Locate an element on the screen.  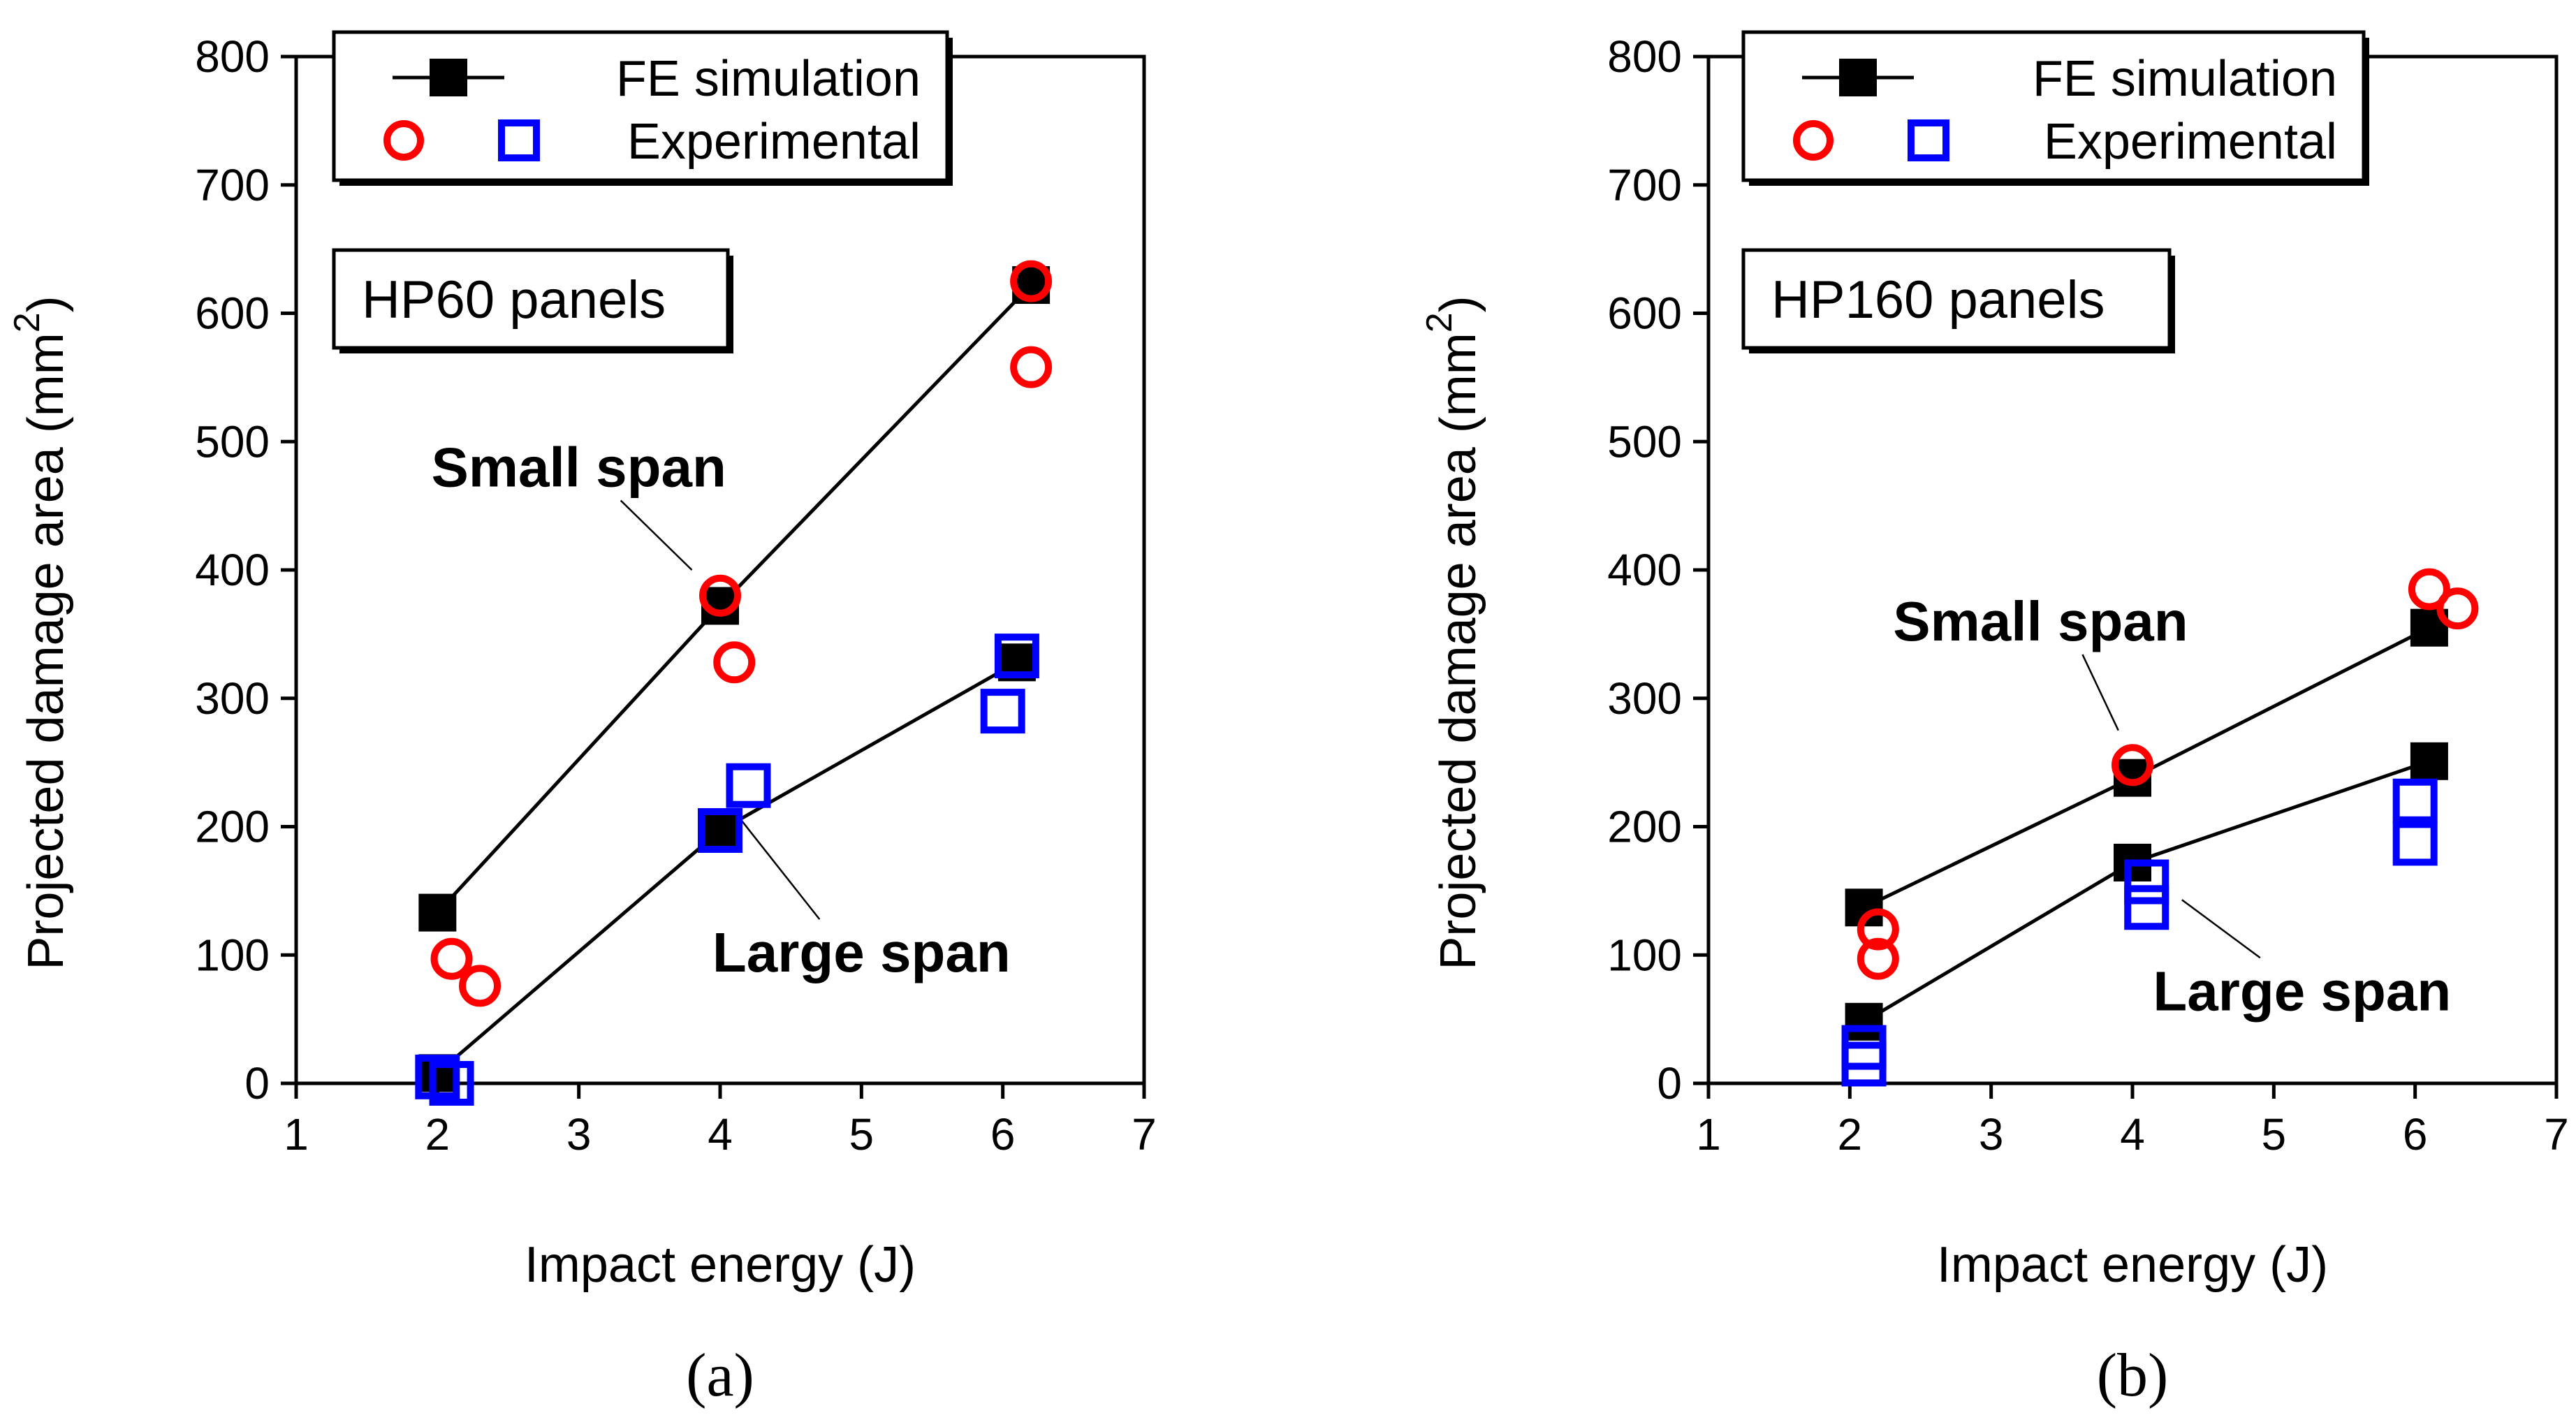
panel-label: HP160 panels is located at coordinates (1938, 300).